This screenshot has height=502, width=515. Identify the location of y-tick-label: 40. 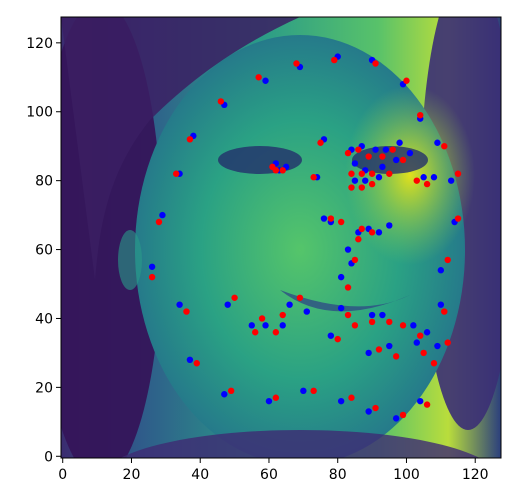
(44, 319).